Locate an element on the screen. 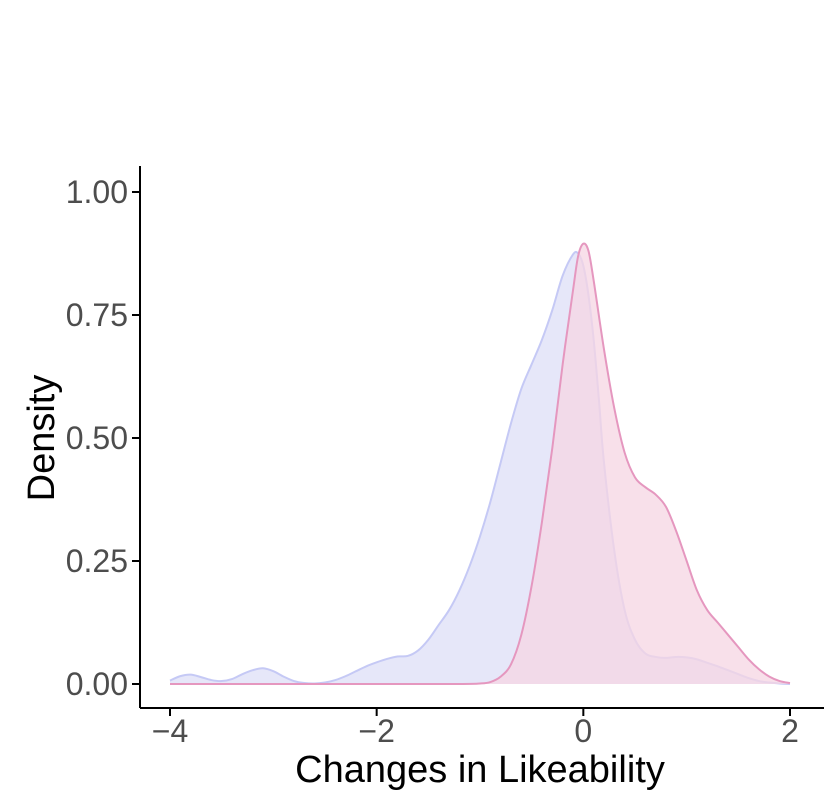  x-tick-label: 0 is located at coordinates (583, 731).